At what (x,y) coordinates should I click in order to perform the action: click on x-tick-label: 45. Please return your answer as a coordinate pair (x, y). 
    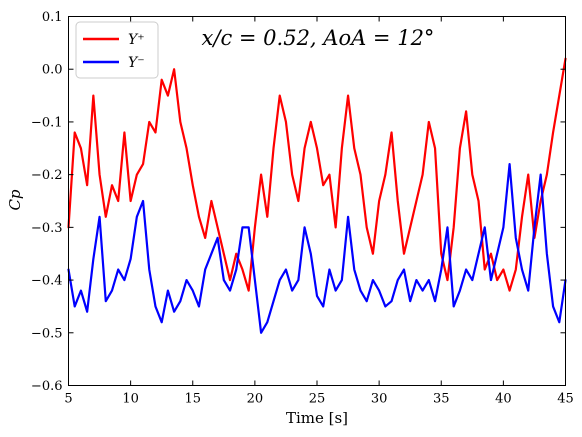
    Looking at the image, I should click on (565, 399).